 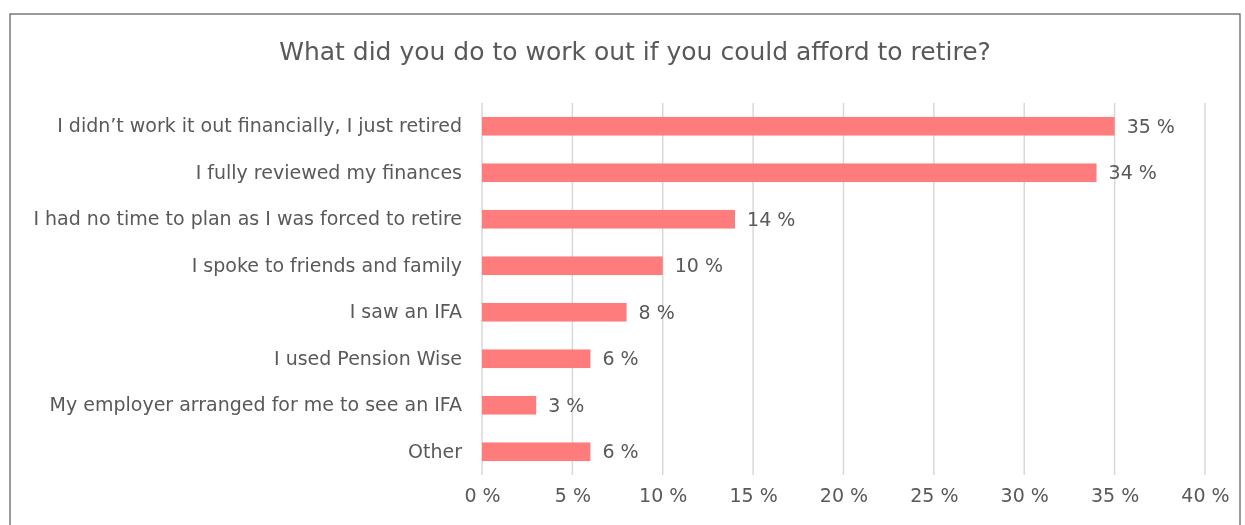 What do you see at coordinates (247, 218) in the screenshot?
I see `y-tick-label: I had no time to plan as I was forced to retire` at bounding box center [247, 218].